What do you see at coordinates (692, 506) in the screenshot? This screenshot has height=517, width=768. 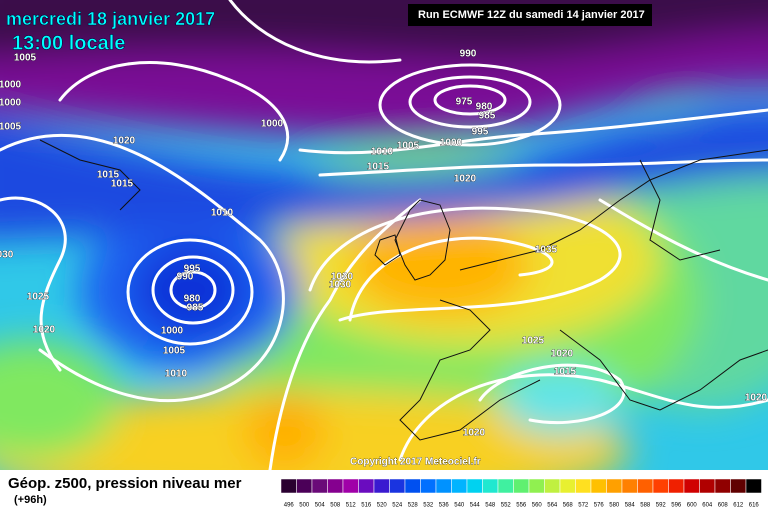 I see `scale-label: 600` at bounding box center [692, 506].